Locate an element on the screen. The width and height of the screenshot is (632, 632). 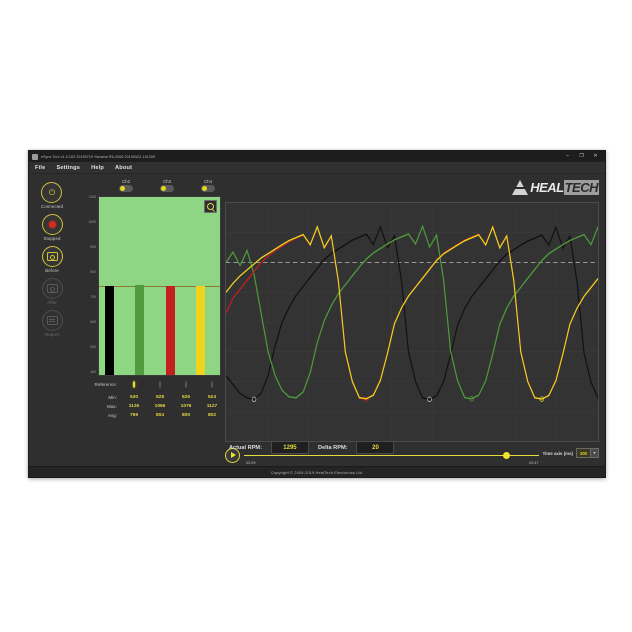
bar-chart-plot is located at coordinates (159, 286).